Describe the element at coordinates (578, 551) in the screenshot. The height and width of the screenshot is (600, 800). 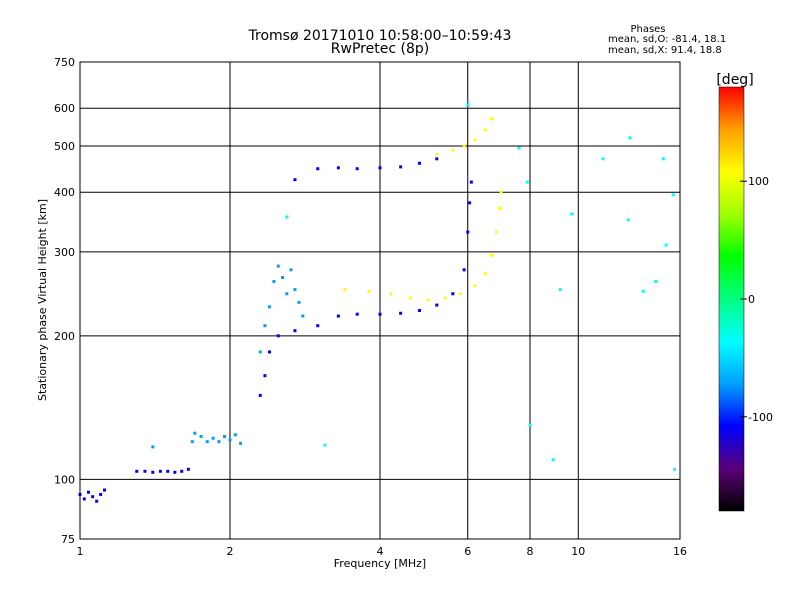
I see `x-tick-label-10: 10` at that location.